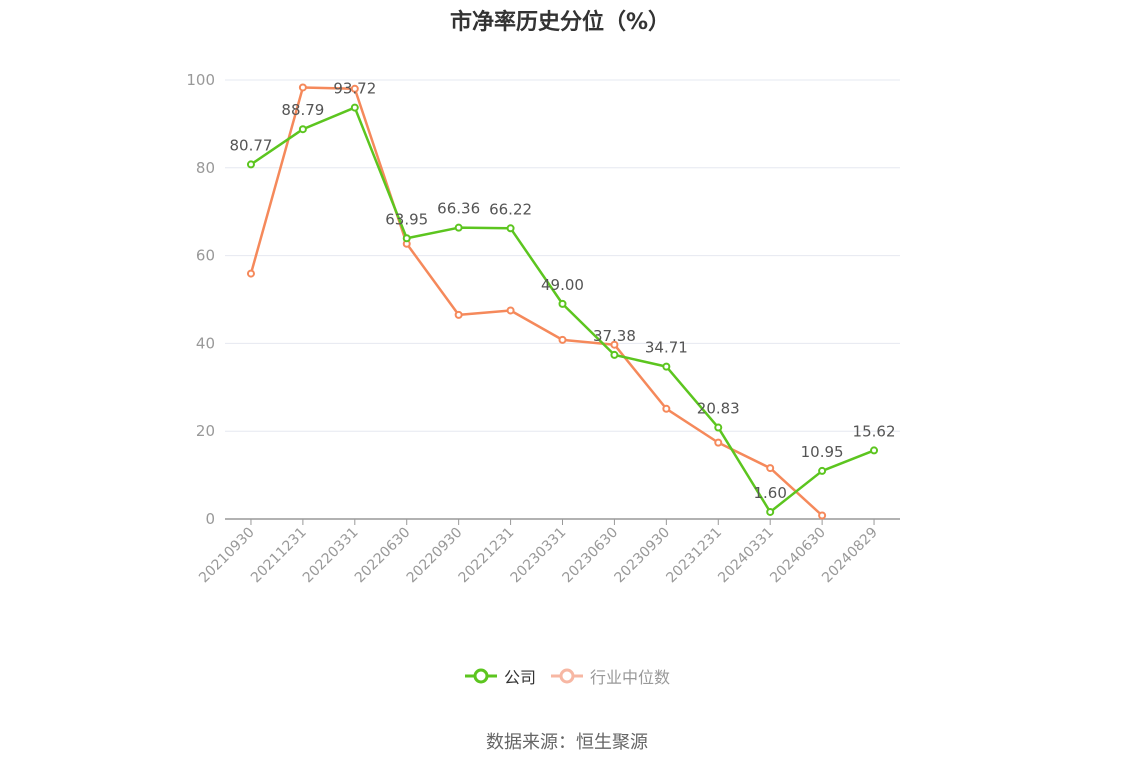 This screenshot has width=1134, height=766. Describe the element at coordinates (487, 556) in the screenshot. I see `x-tick-label: 20221231` at that location.